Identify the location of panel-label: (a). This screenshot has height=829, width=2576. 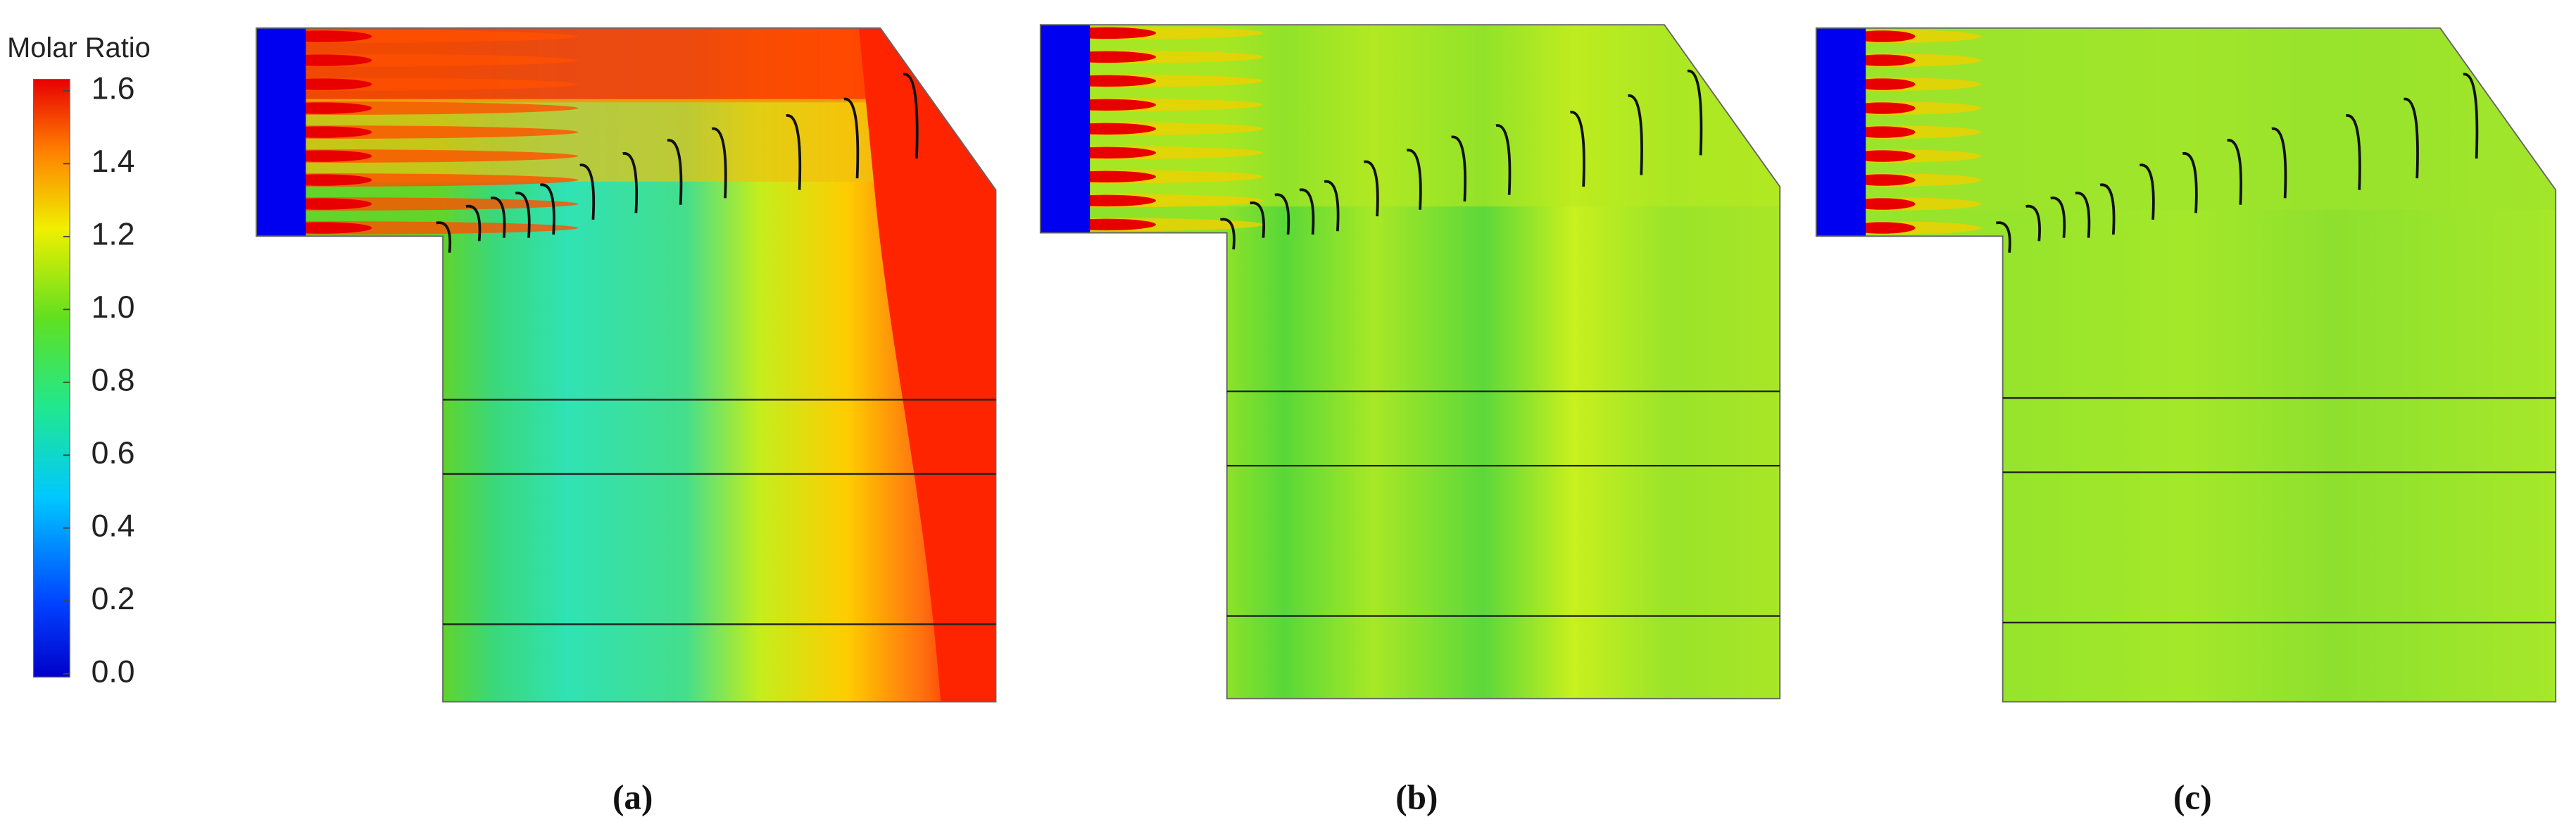
(632, 797).